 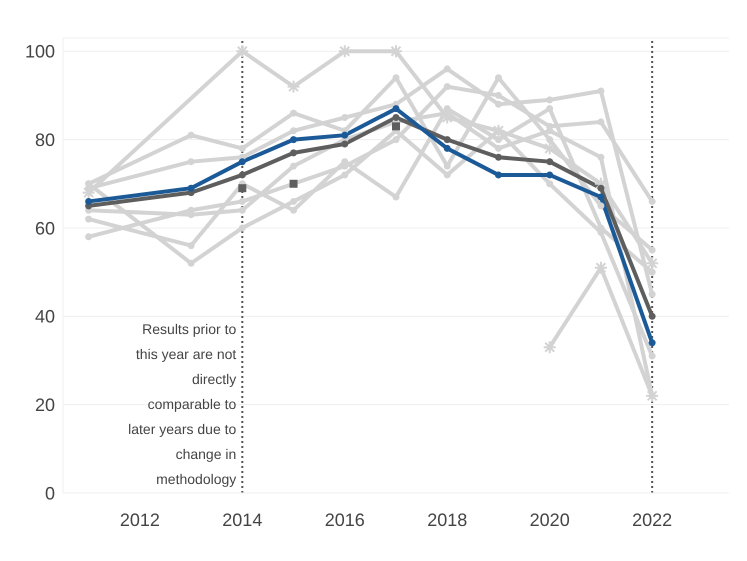 I want to click on y-tick-label: 60, so click(x=44, y=228).